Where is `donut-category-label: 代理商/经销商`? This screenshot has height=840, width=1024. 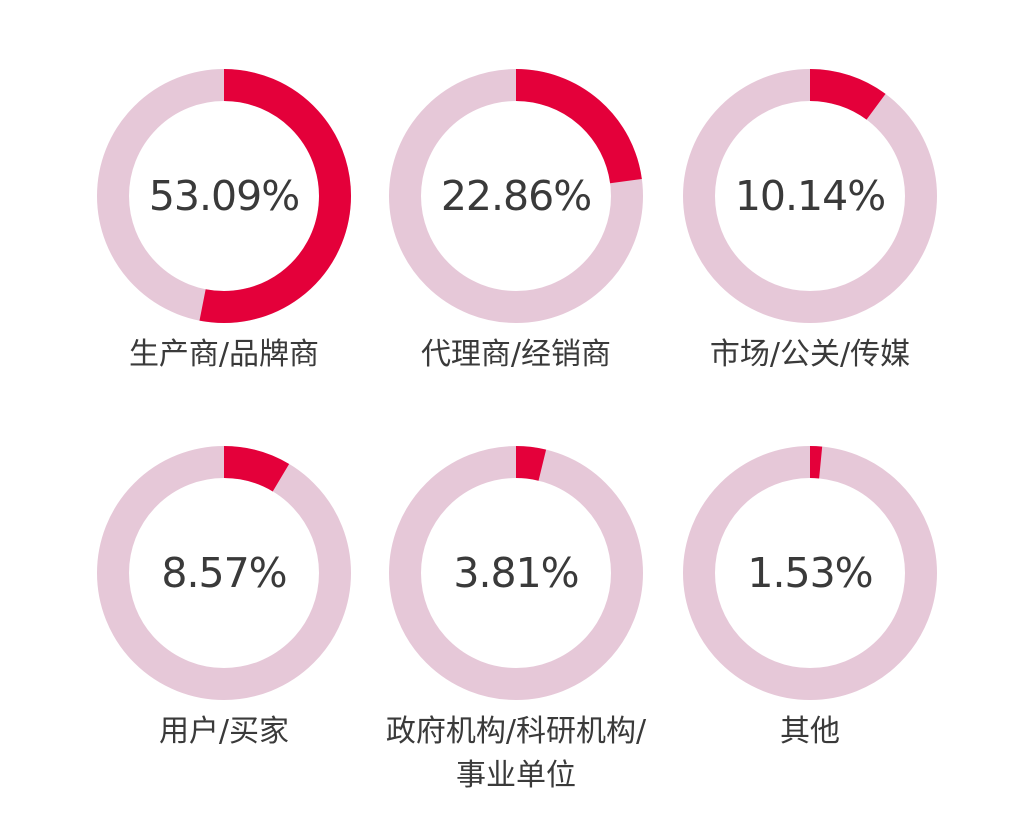
donut-category-label: 代理商/经销商 is located at coordinates (516, 354).